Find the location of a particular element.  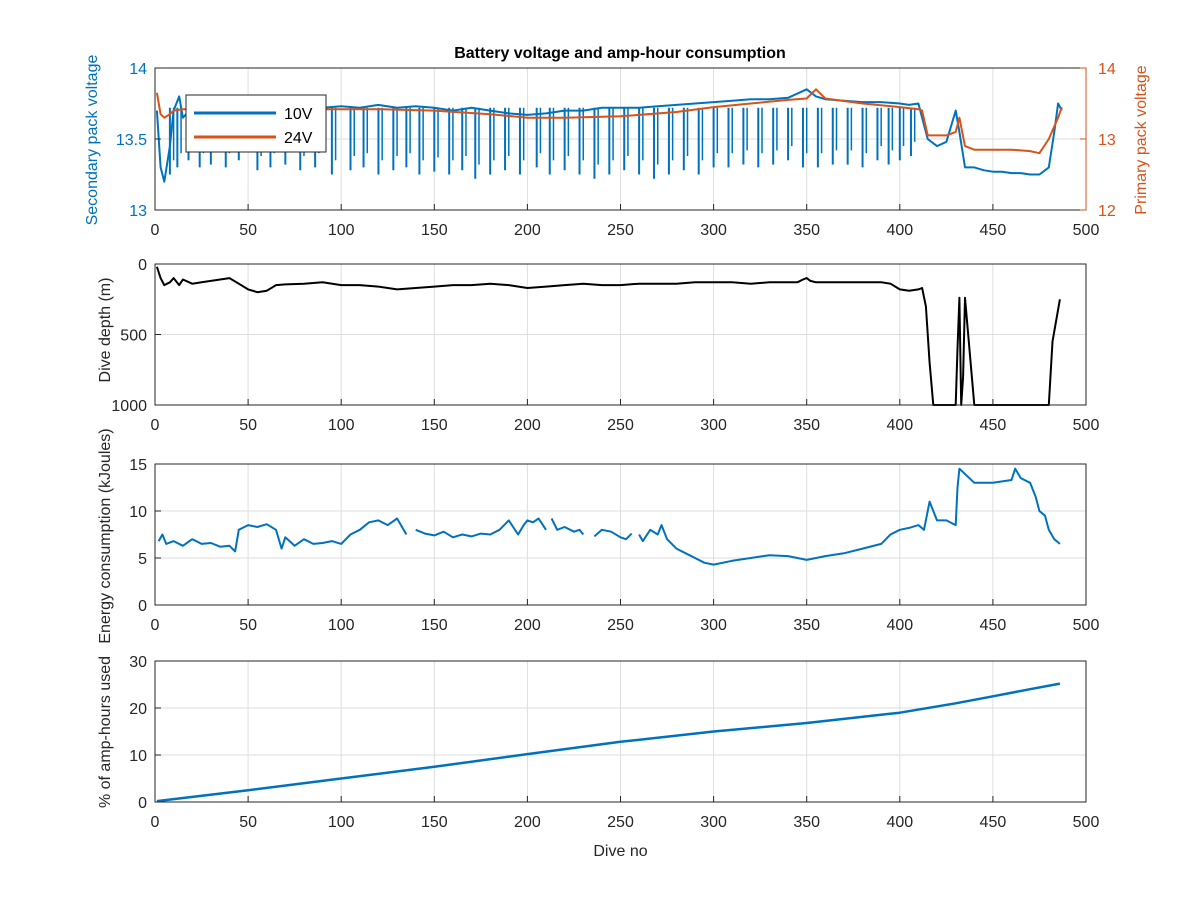

y-right-tick-label: 12 is located at coordinates (1107, 211).